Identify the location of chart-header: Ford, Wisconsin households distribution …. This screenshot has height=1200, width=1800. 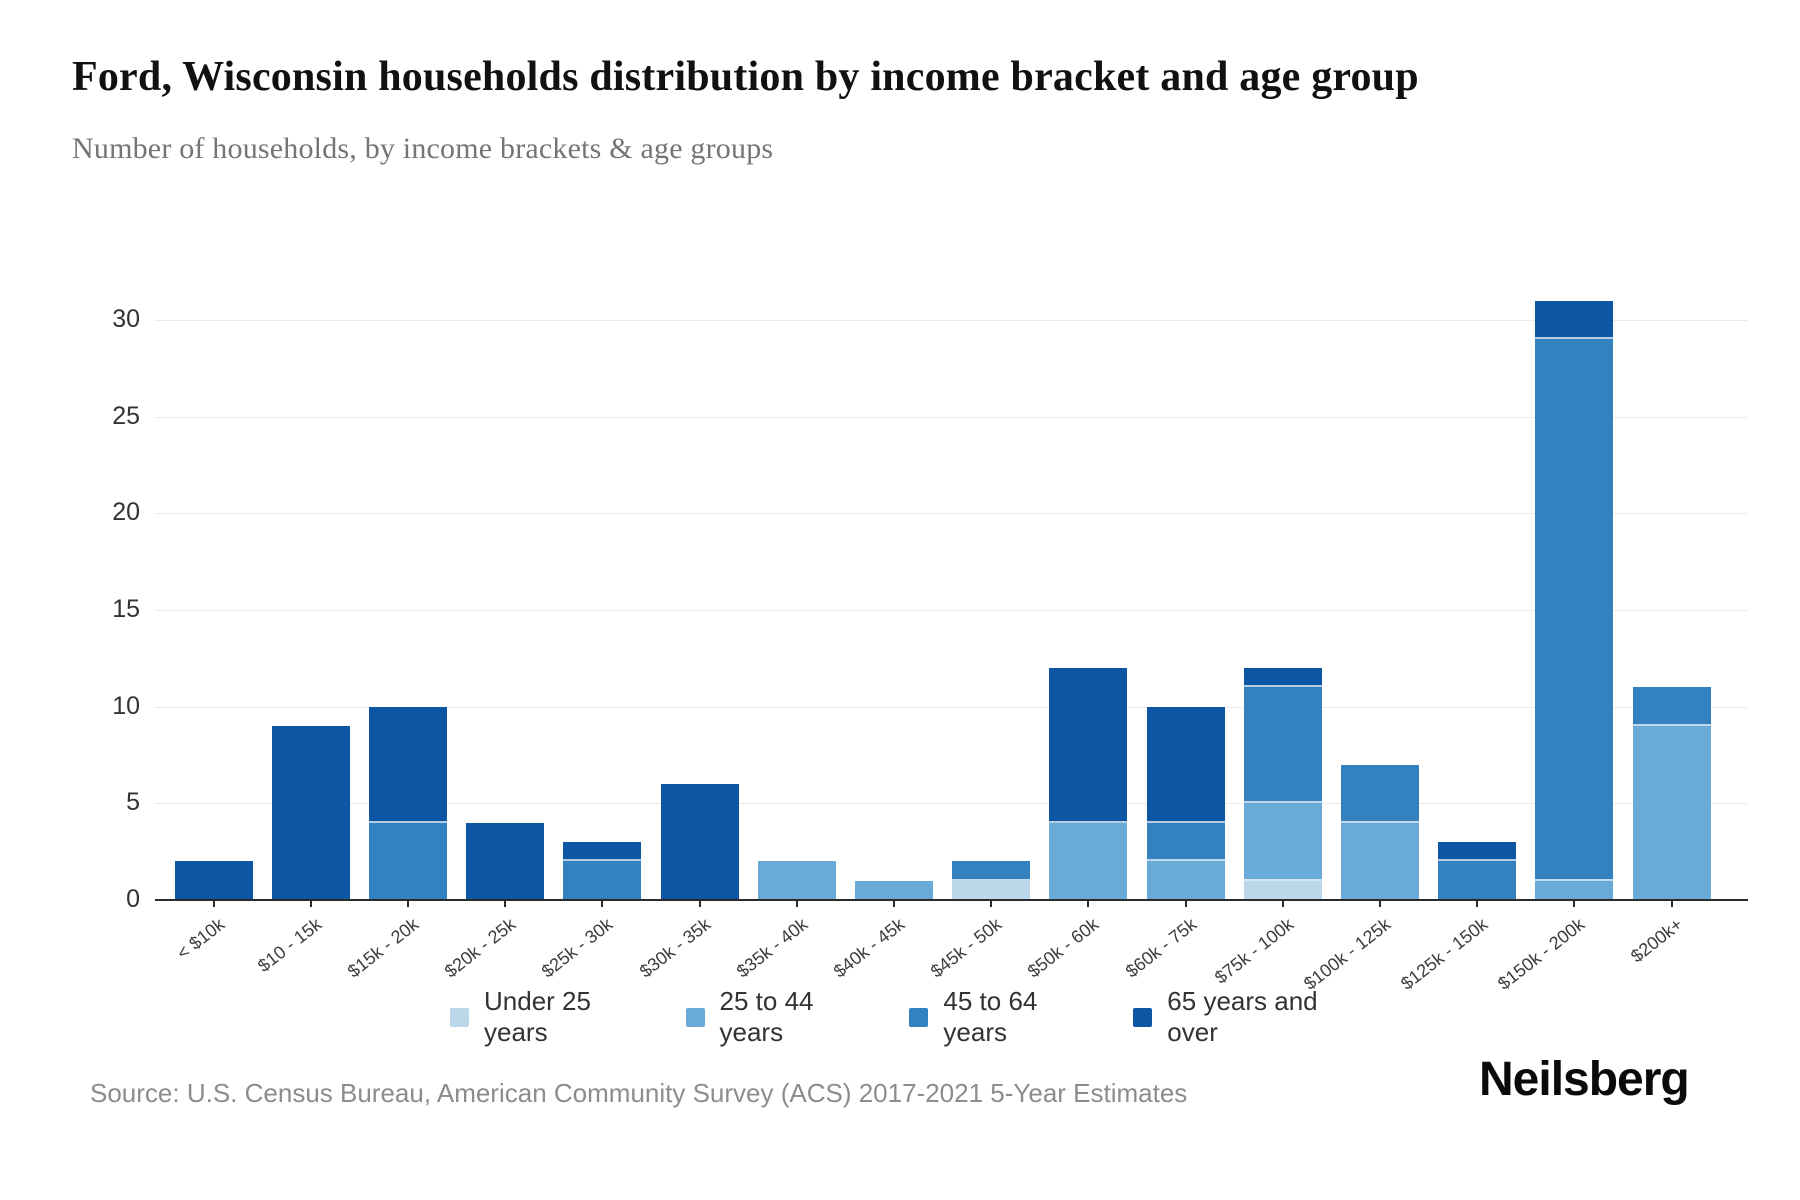
(772, 108).